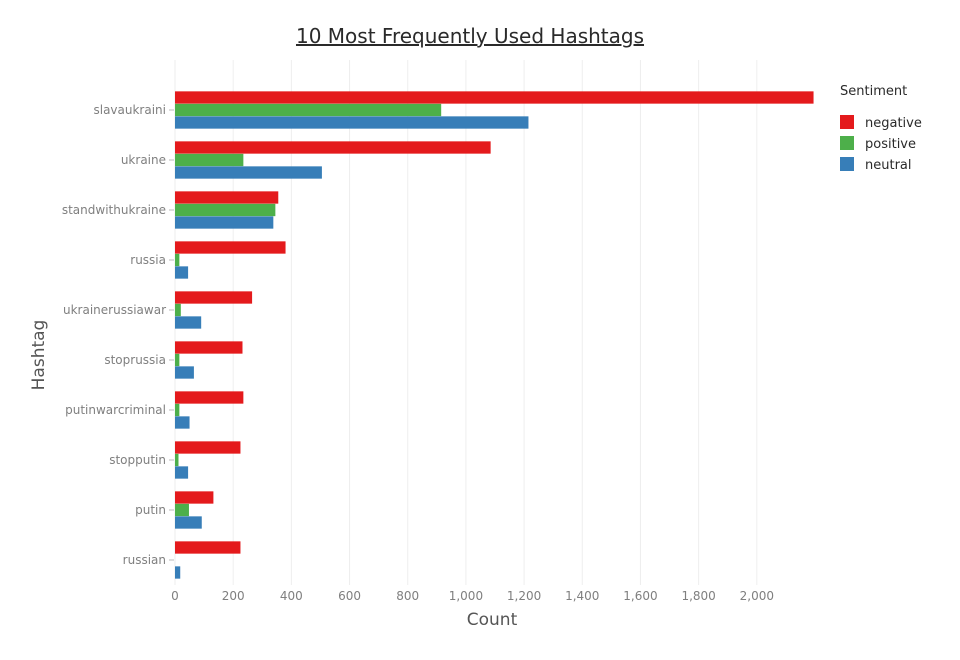 The width and height of the screenshot is (960, 660). What do you see at coordinates (177, 410) in the screenshot?
I see `bar-positive-putinwarcriminal` at bounding box center [177, 410].